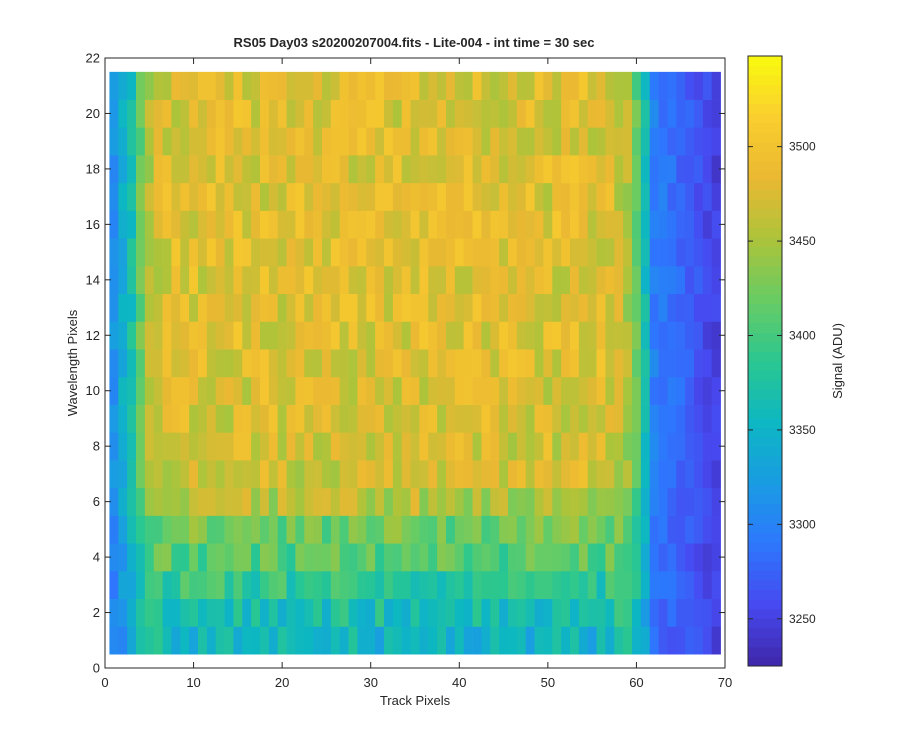 The height and width of the screenshot is (750, 900). What do you see at coordinates (636, 682) in the screenshot?
I see `x-tick-label: 60` at bounding box center [636, 682].